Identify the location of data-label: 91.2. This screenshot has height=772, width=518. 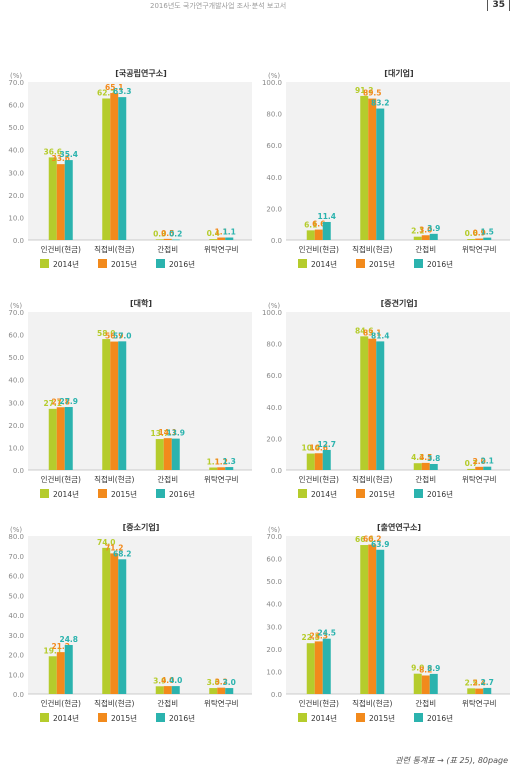
(364, 90).